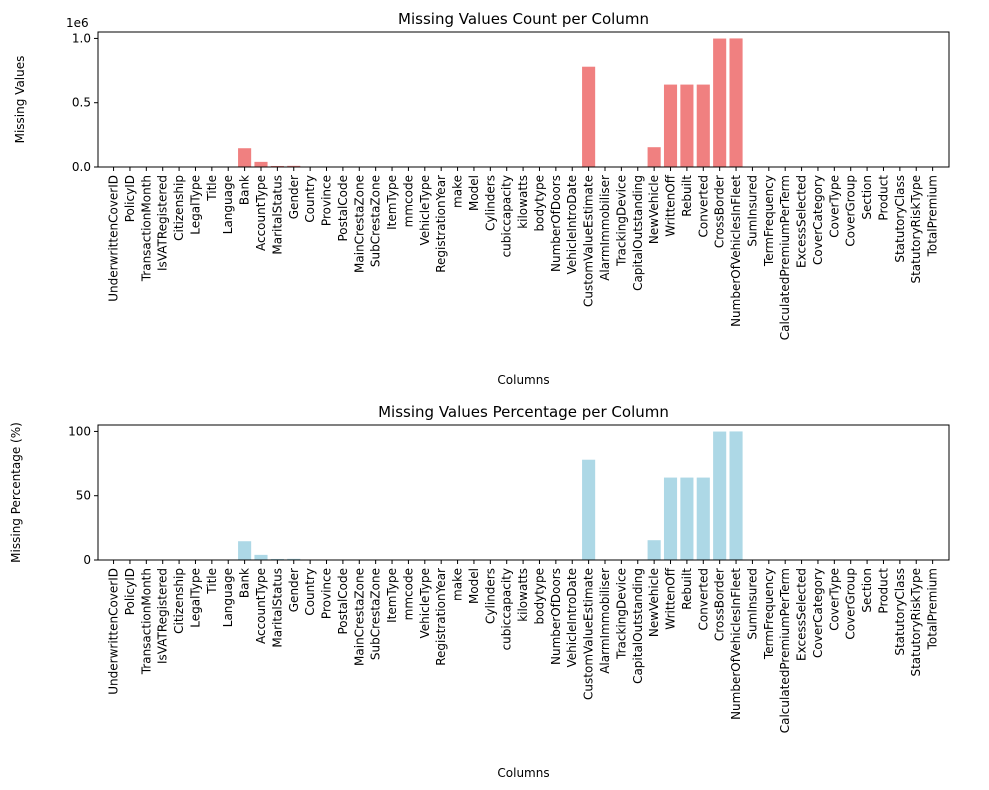  What do you see at coordinates (87, 560) in the screenshot?
I see `y-tick-label: 0` at bounding box center [87, 560].